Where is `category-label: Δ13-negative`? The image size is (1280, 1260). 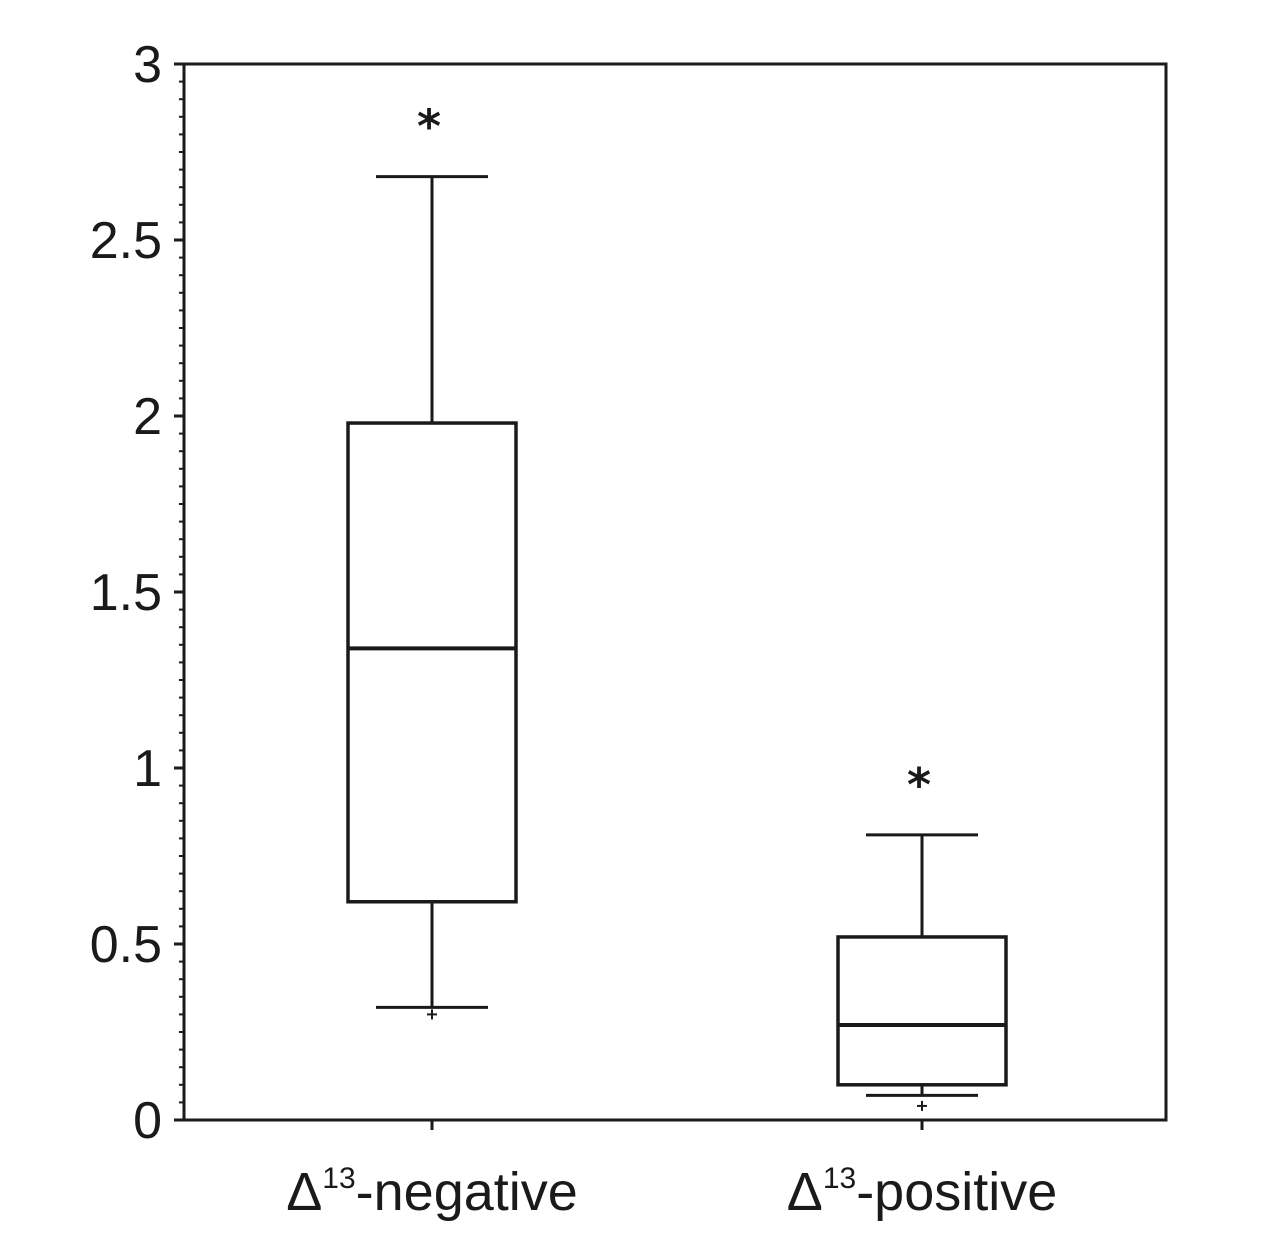
category-label: Δ13-negative is located at coordinates (432, 1192).